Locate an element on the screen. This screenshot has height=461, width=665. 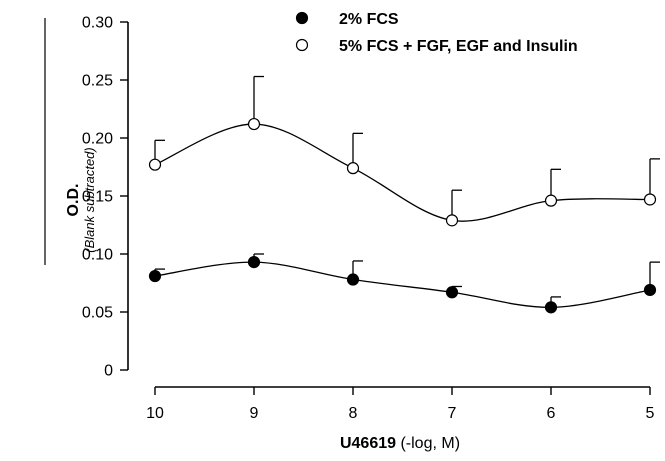
y-tick-label: 0.25 is located at coordinates (97, 81).